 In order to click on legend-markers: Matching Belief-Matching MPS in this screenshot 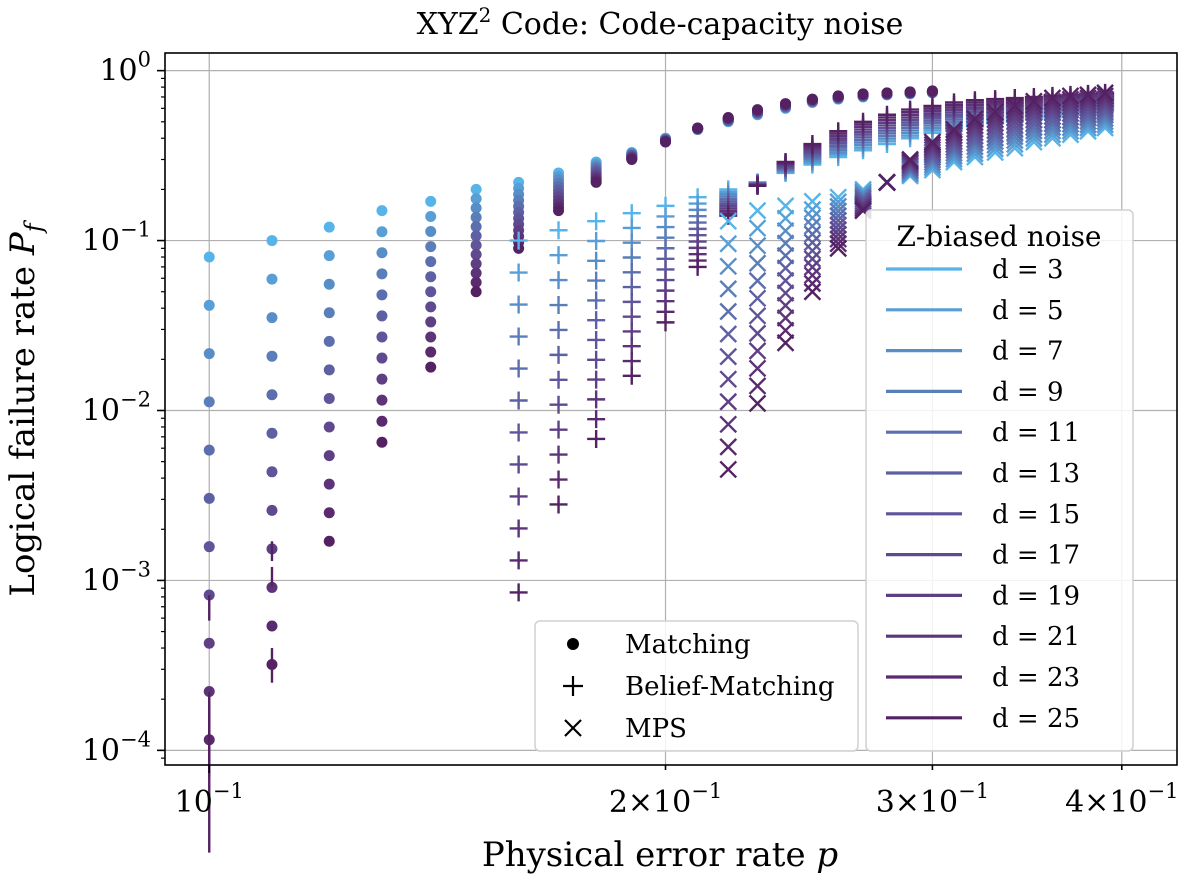, I will do `click(696, 686)`.